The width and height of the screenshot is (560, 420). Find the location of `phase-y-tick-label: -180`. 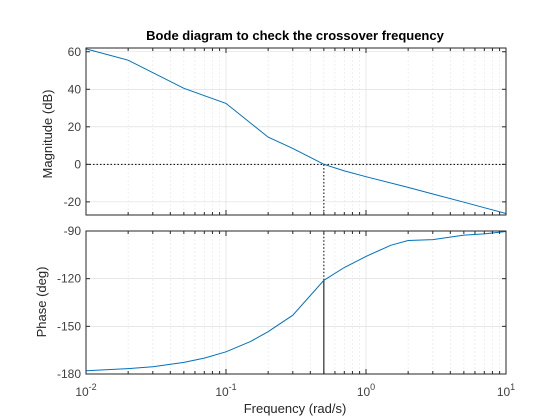

phase-y-tick-label: -180 is located at coordinates (69, 374).